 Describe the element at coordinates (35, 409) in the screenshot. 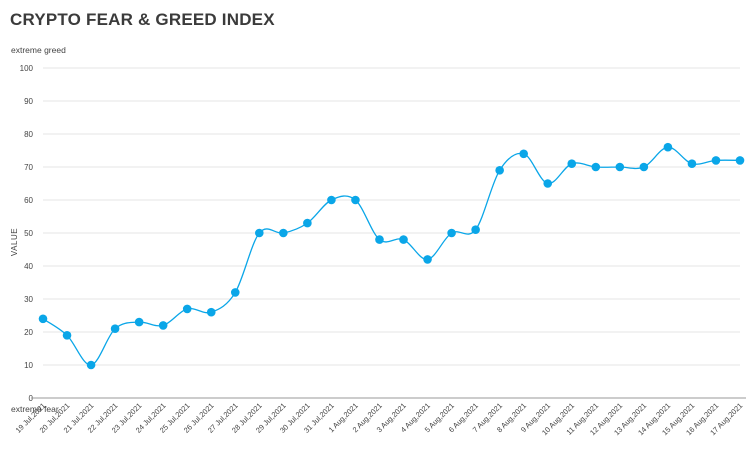

I see `annotation-extreme-fear: extreme fear` at that location.